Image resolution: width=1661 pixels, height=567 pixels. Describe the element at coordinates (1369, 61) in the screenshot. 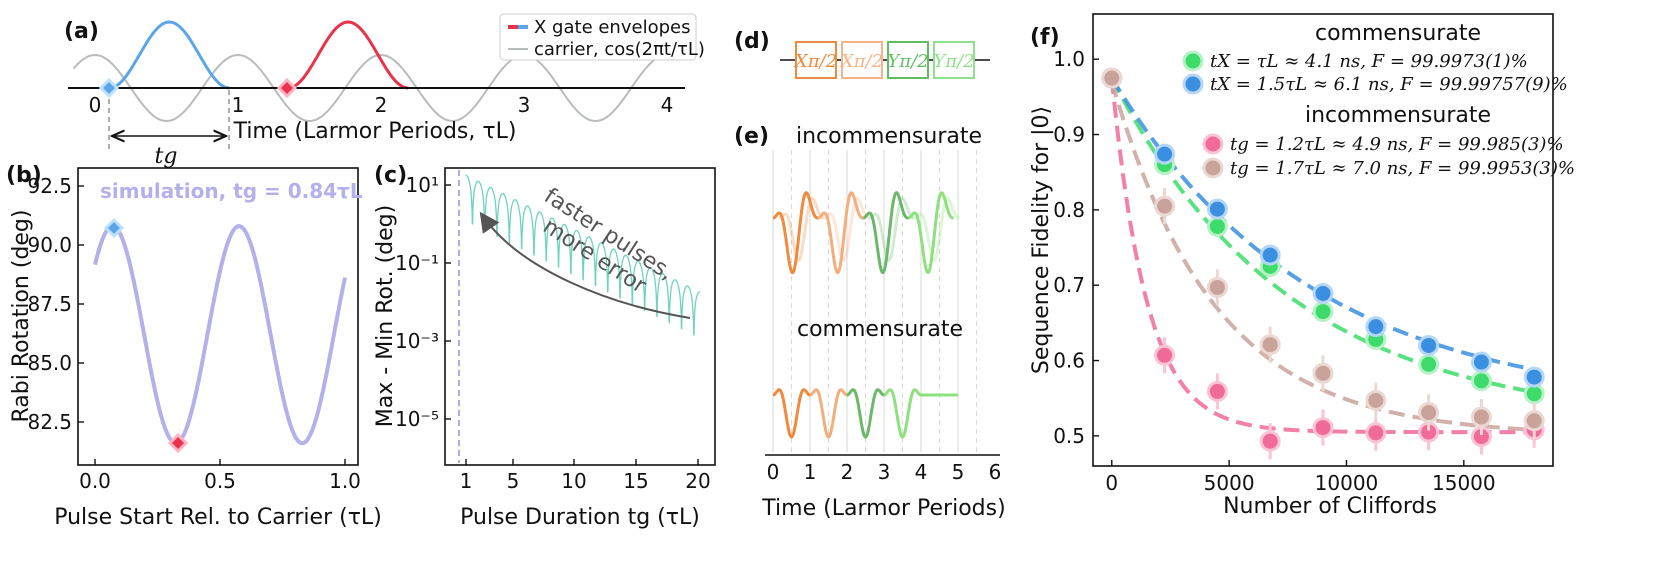

I see `f-legend-entry: tX = τL ≈ 4.1 ns, F = 99.9973(1)%` at that location.